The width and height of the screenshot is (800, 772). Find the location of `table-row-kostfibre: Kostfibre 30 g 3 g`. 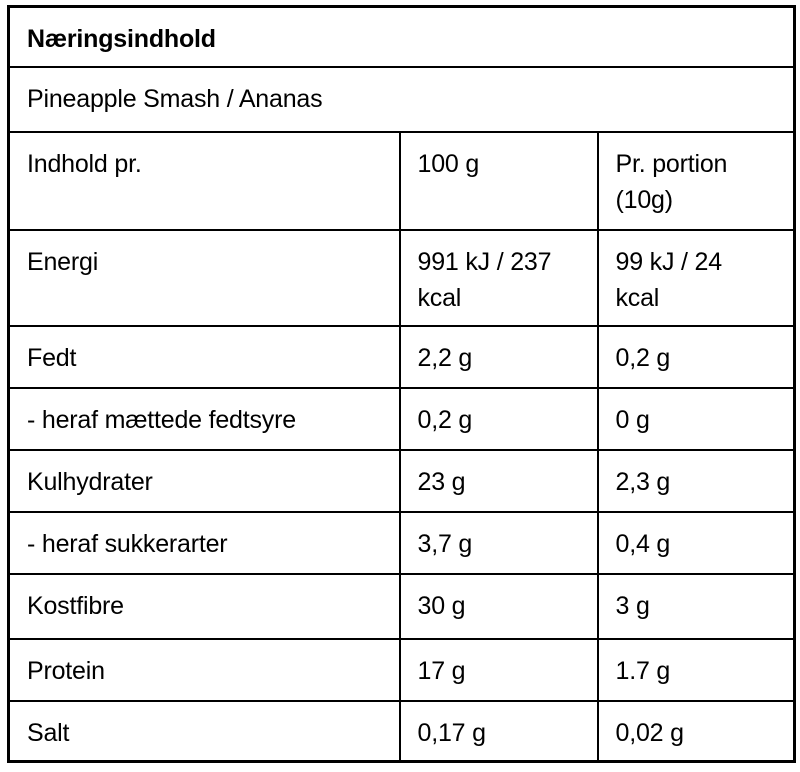

table-row-kostfibre: Kostfibre 30 g 3 g is located at coordinates (401, 606).